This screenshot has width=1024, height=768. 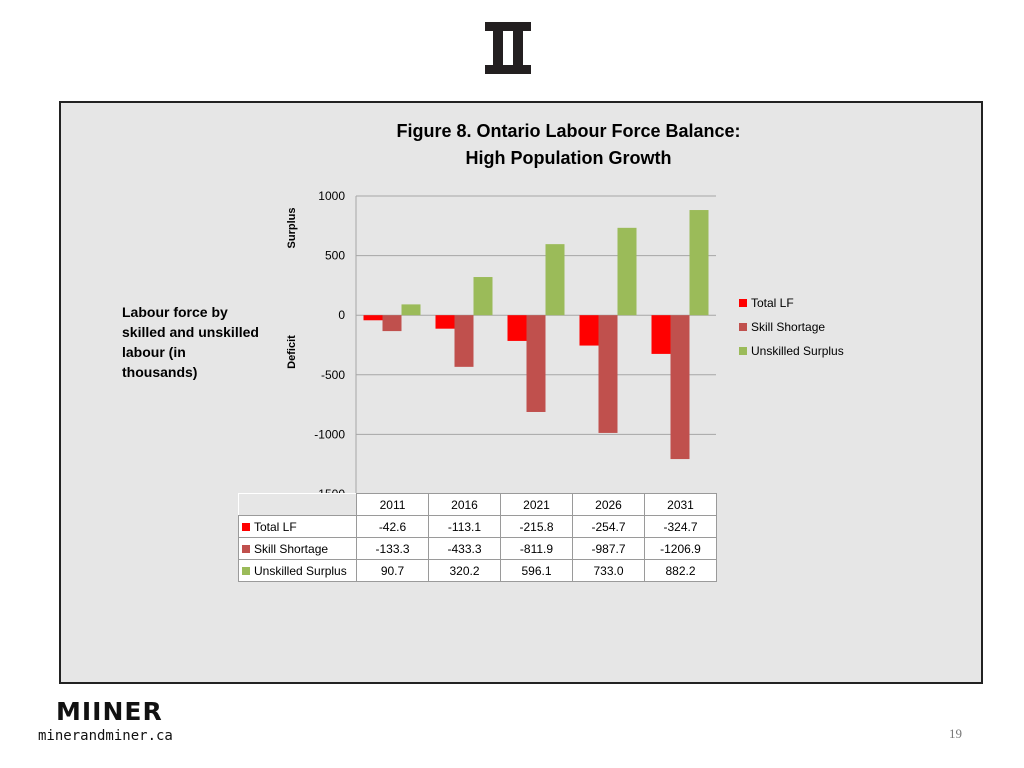 I want to click on table-cell: -42.6, so click(x=392, y=526).